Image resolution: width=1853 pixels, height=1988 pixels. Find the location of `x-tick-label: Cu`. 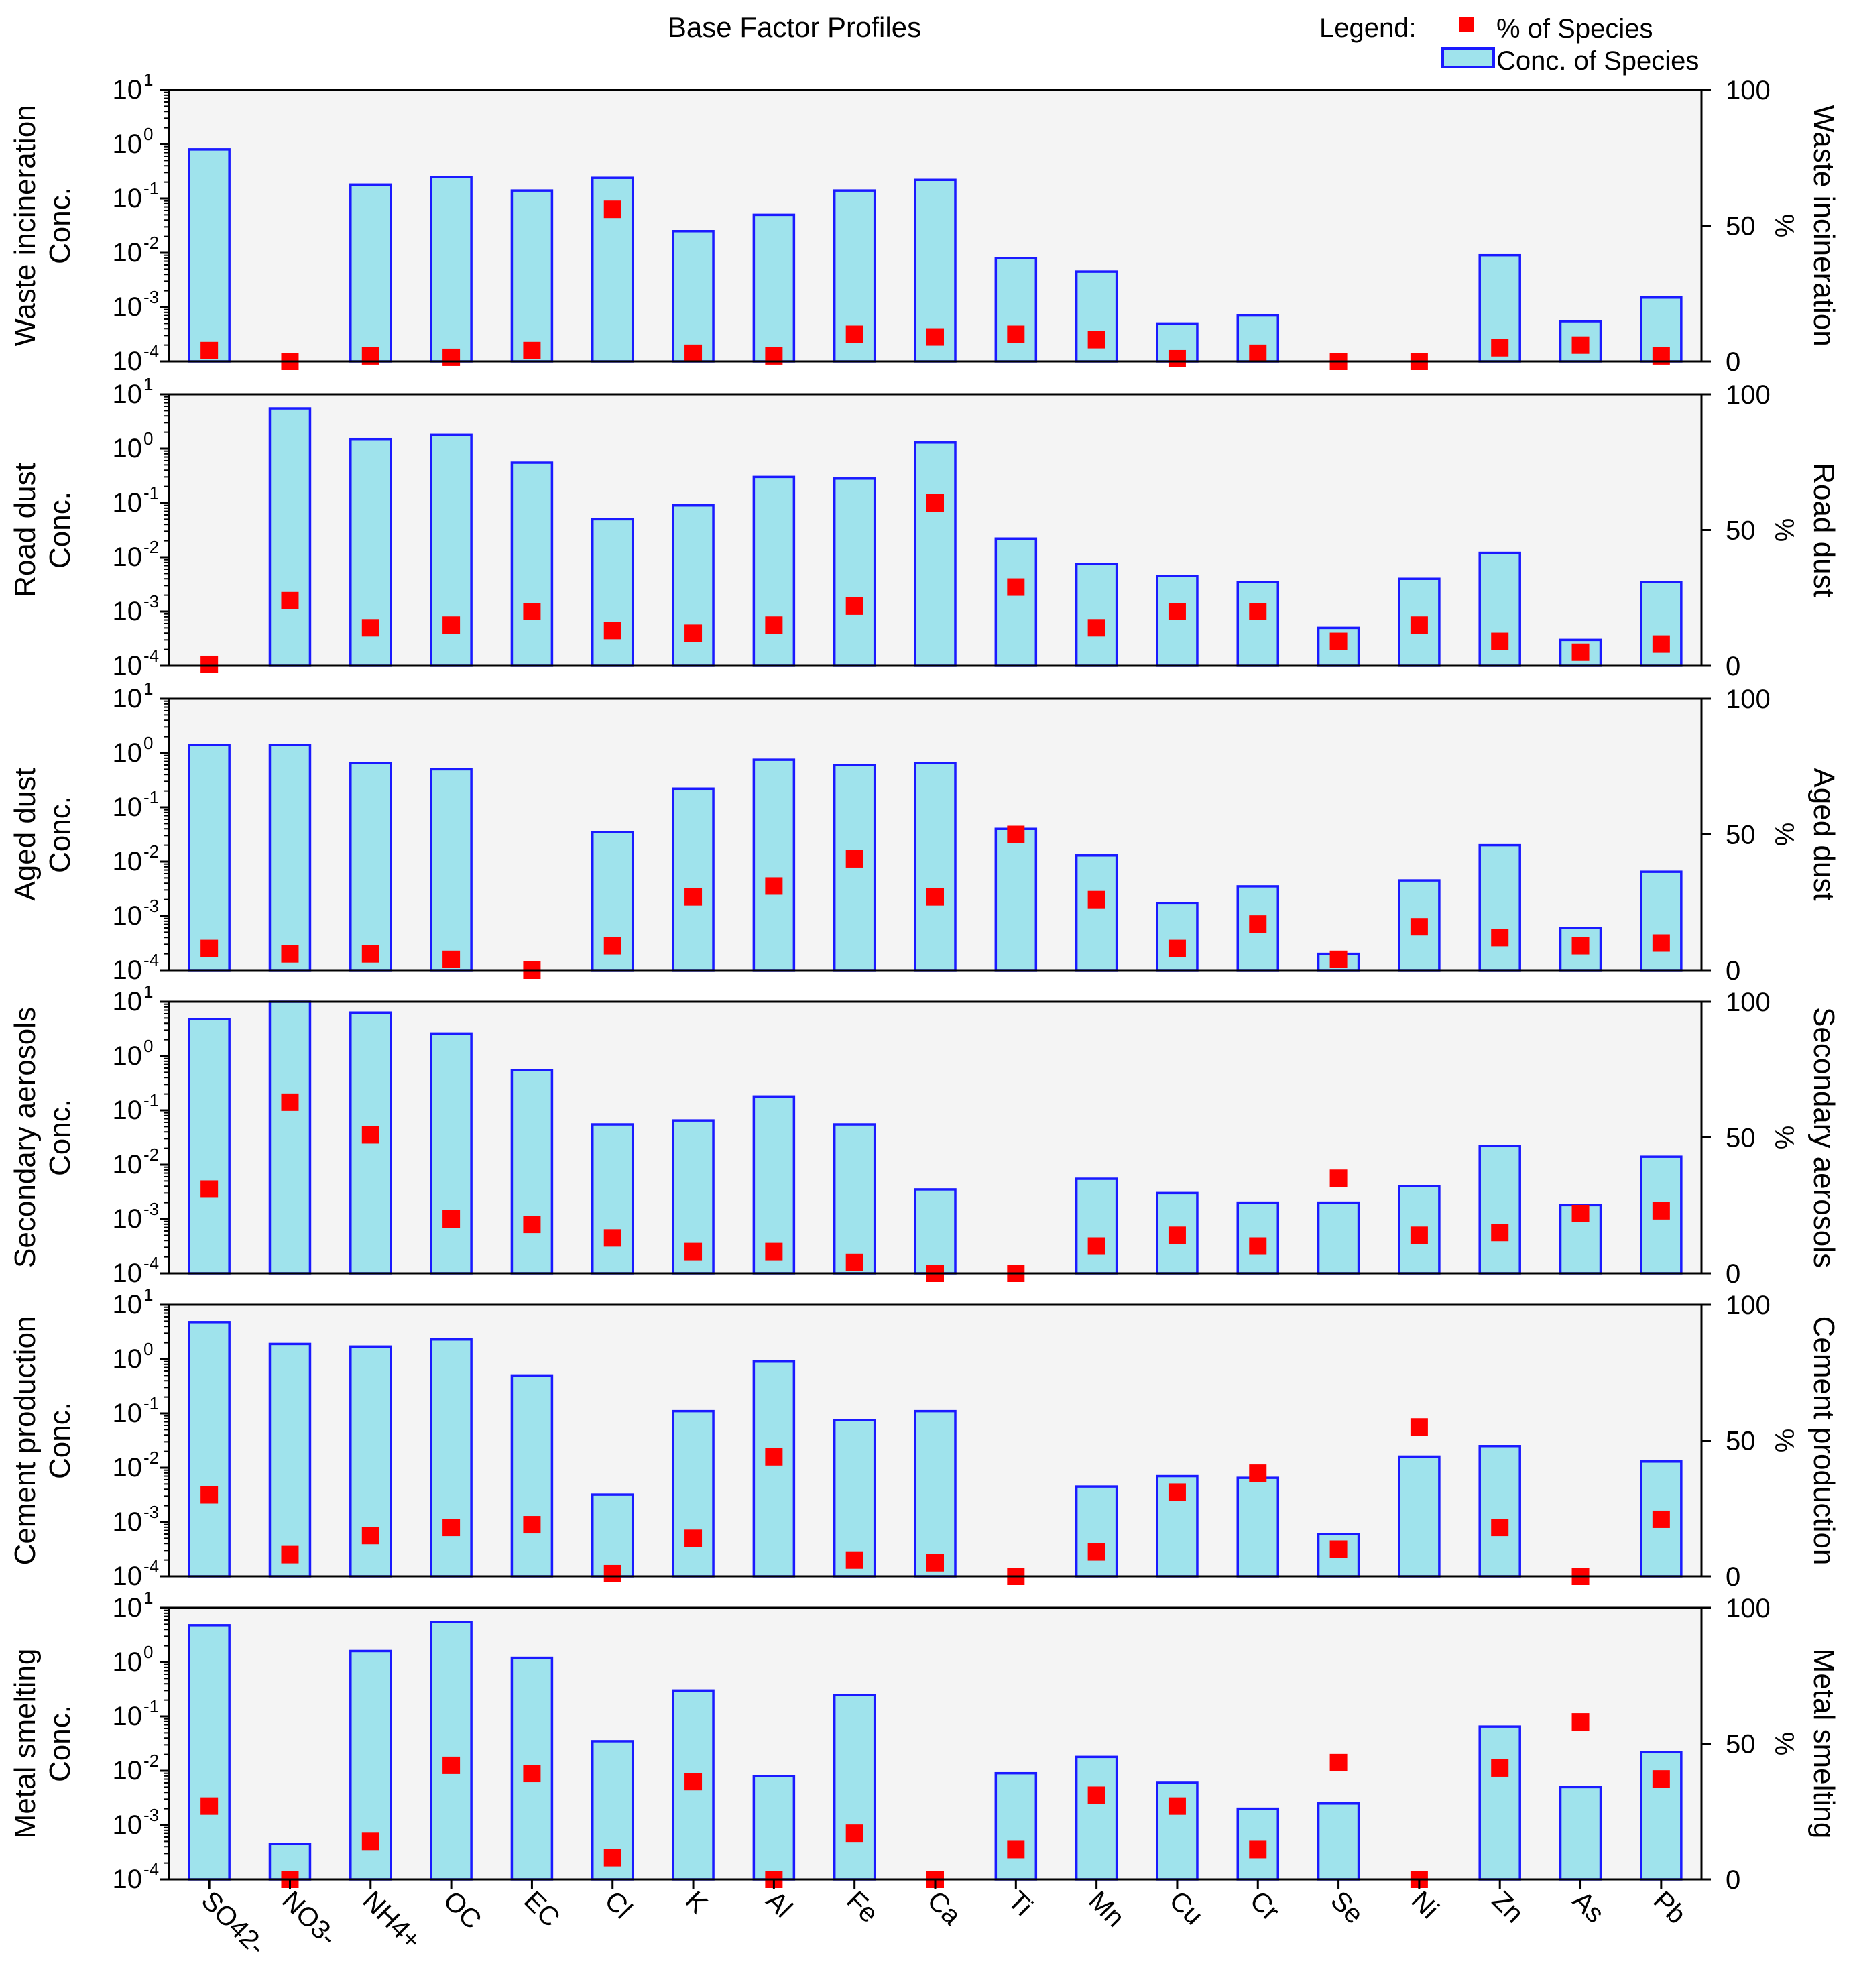

x-tick-label: Cu is located at coordinates (1186, 1907).